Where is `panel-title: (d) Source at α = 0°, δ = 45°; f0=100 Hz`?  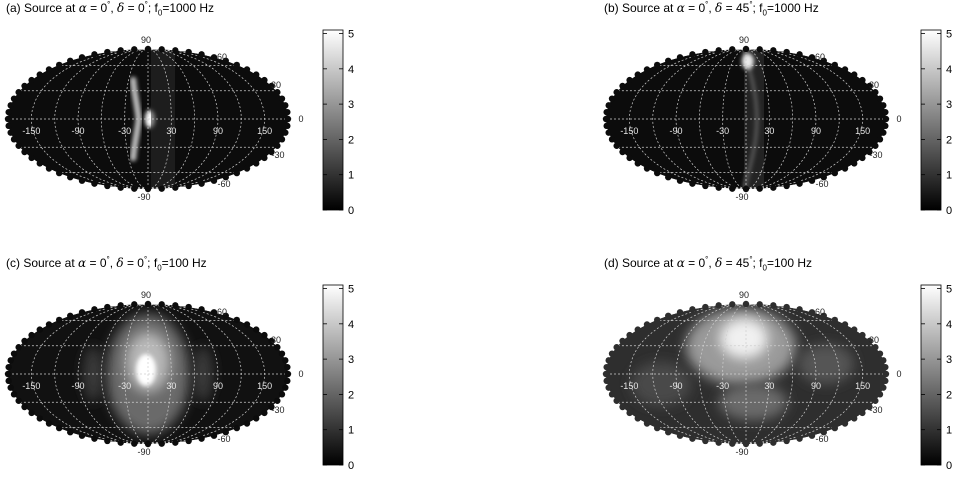 panel-title: (d) Source at α = 0°, δ = 45°; f0=100 Hz is located at coordinates (708, 264).